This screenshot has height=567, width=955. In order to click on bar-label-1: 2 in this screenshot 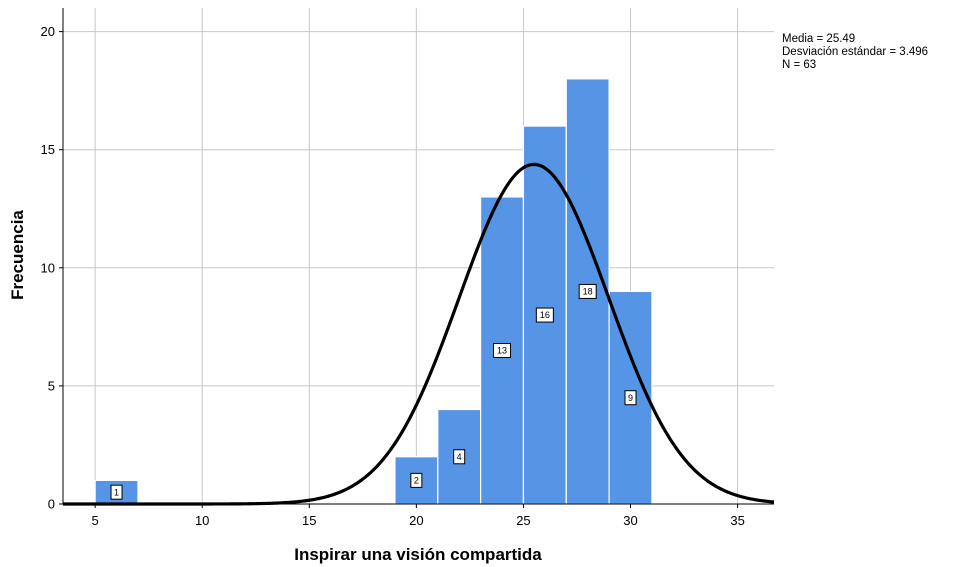, I will do `click(416, 481)`.